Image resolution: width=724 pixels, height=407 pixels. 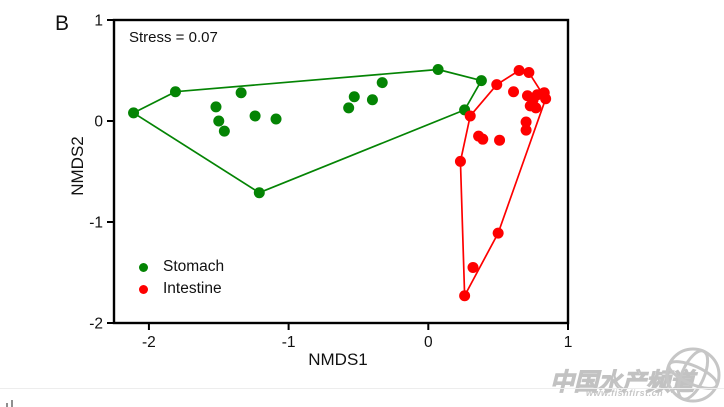 What do you see at coordinates (143, 267) in the screenshot?
I see `stomach-marker-icon` at bounding box center [143, 267].